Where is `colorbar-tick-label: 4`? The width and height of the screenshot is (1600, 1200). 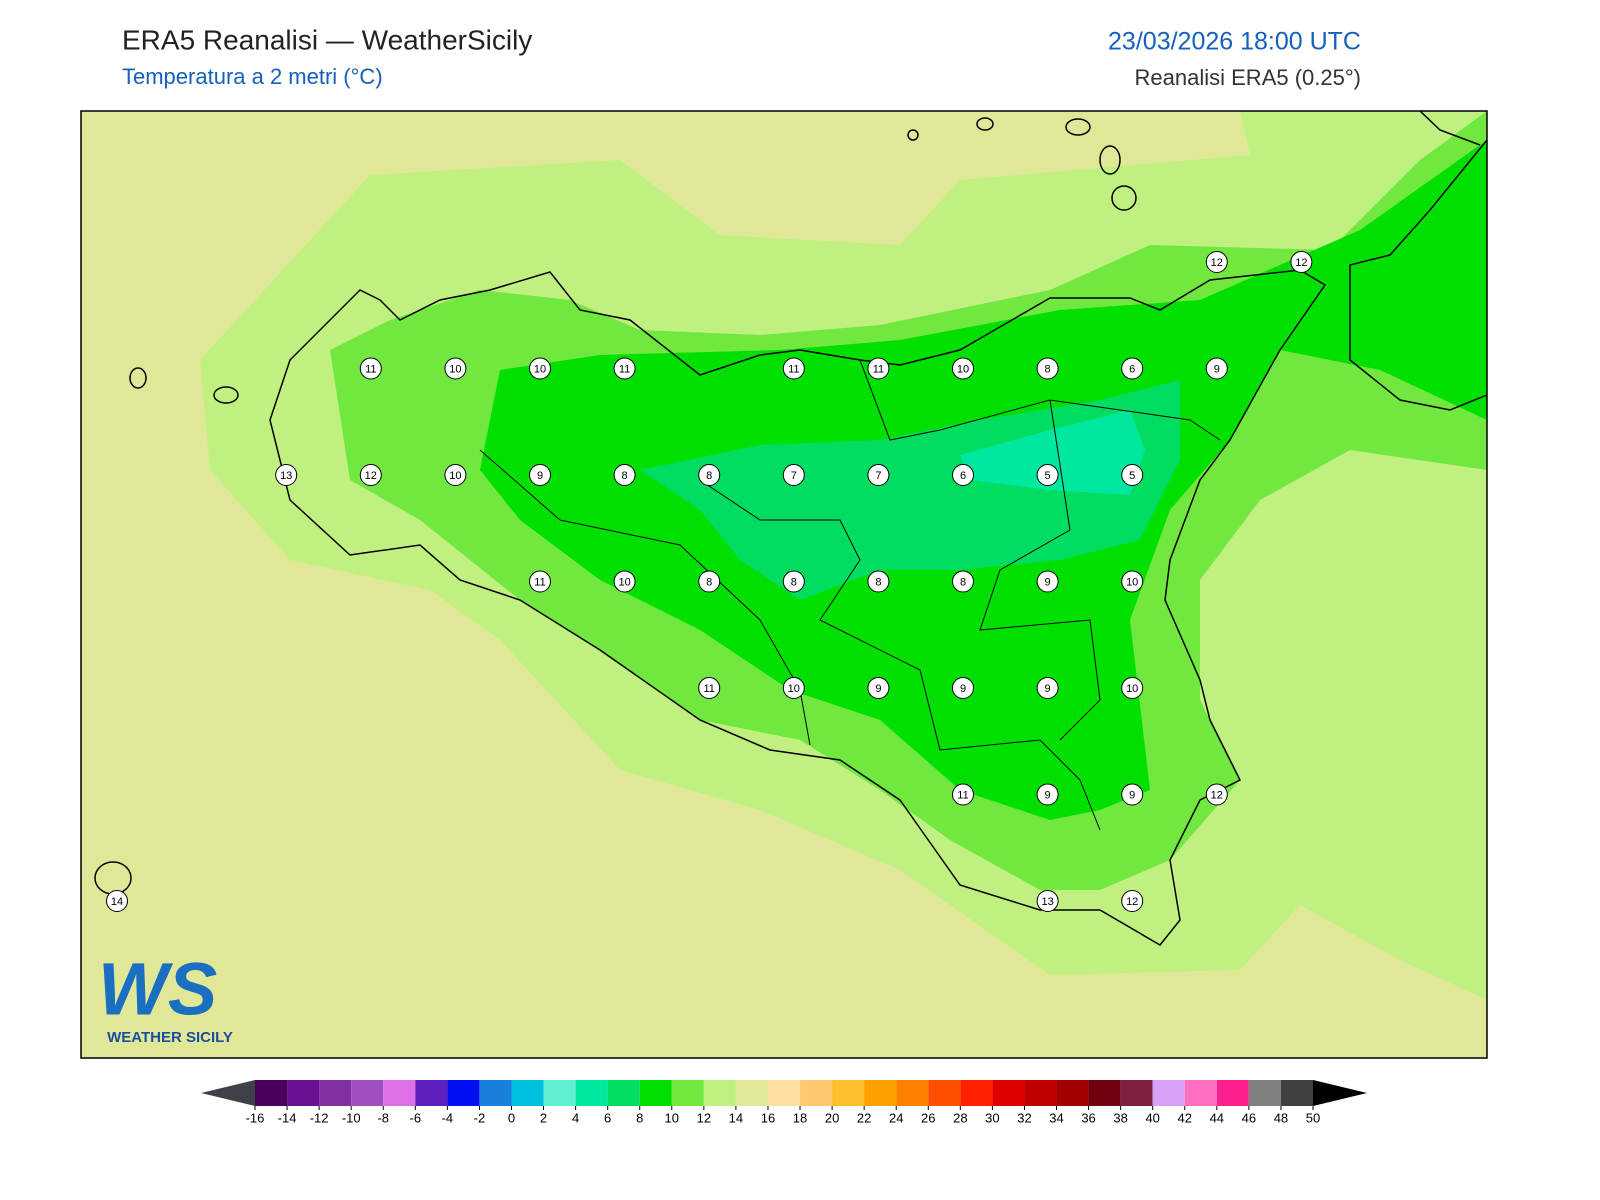 colorbar-tick-label: 4 is located at coordinates (575, 1117).